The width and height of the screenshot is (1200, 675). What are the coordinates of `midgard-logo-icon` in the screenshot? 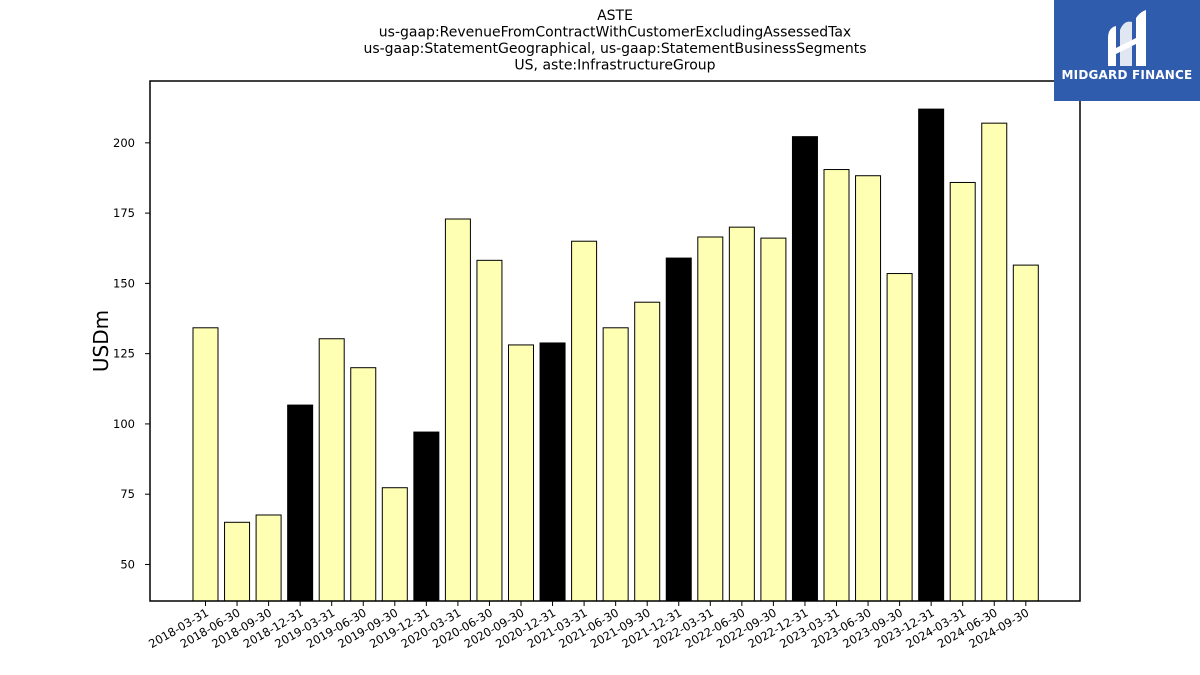 It's located at (1127, 38).